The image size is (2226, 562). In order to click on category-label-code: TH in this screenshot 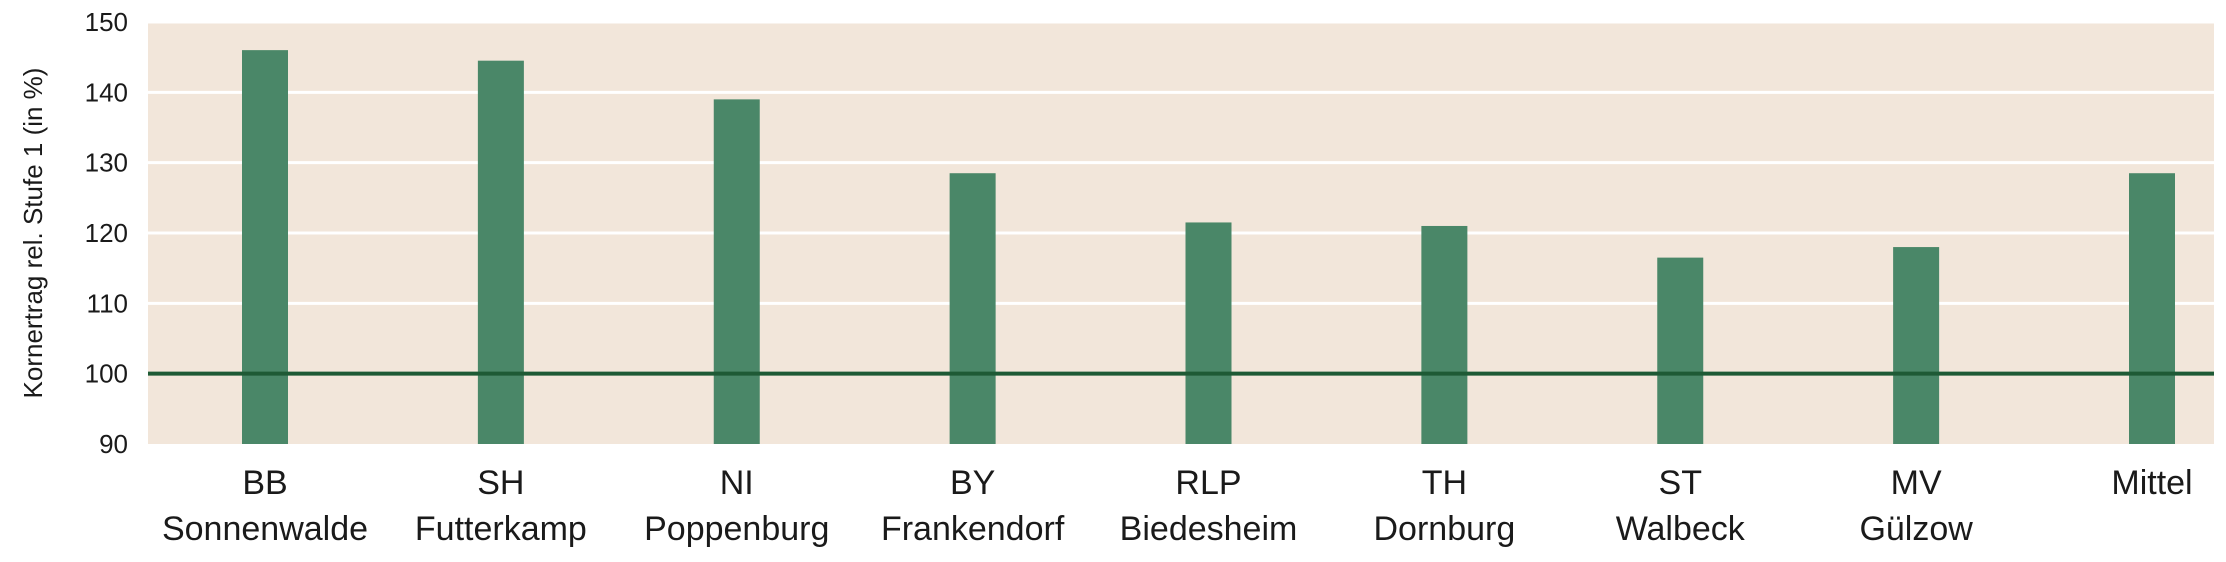, I will do `click(1444, 483)`.